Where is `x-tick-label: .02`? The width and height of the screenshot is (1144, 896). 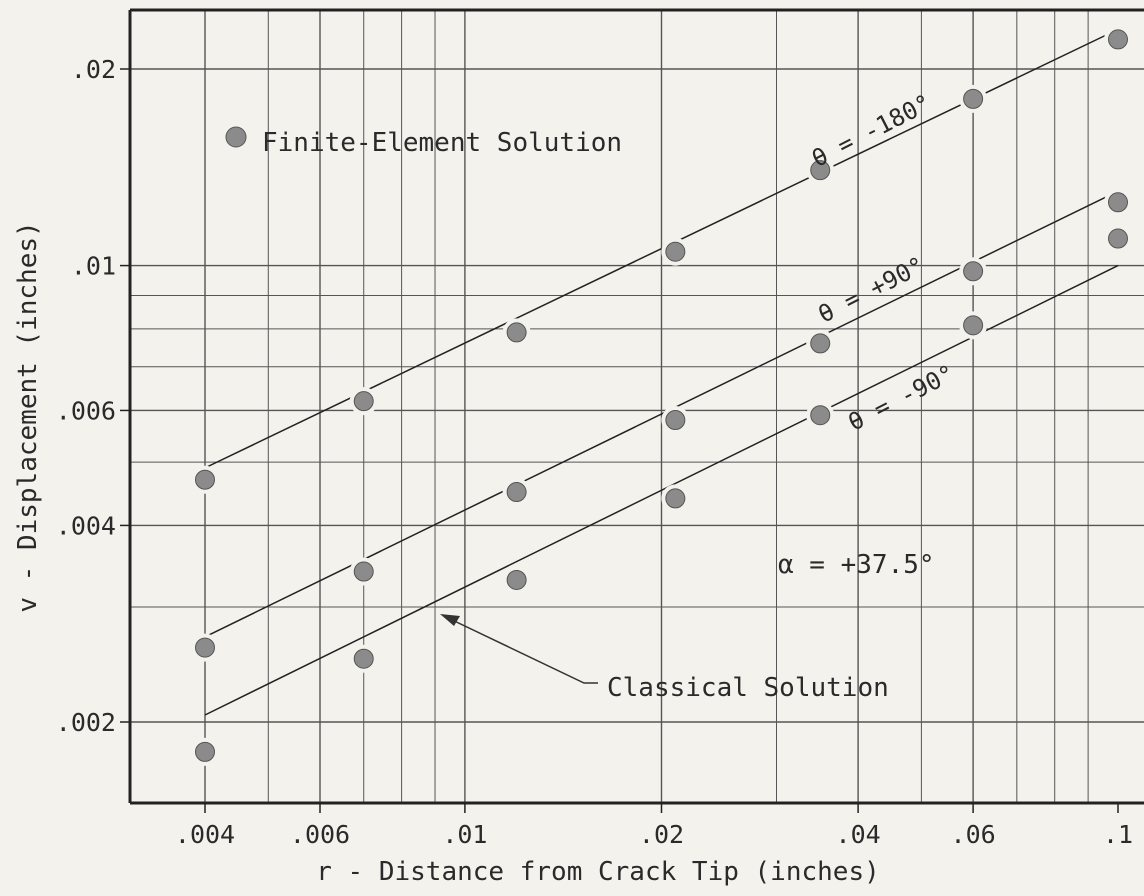 x-tick-label: .02 is located at coordinates (661, 834).